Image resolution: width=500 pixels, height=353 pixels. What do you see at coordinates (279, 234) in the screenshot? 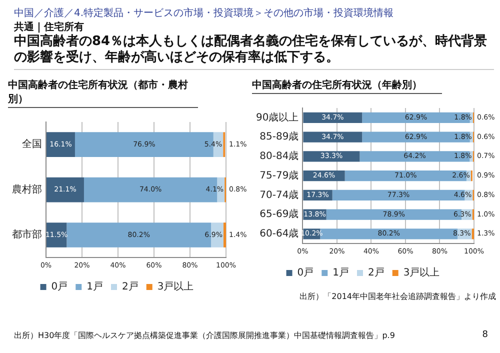
I see `y-tick-label: 60-64歳` at bounding box center [279, 234].